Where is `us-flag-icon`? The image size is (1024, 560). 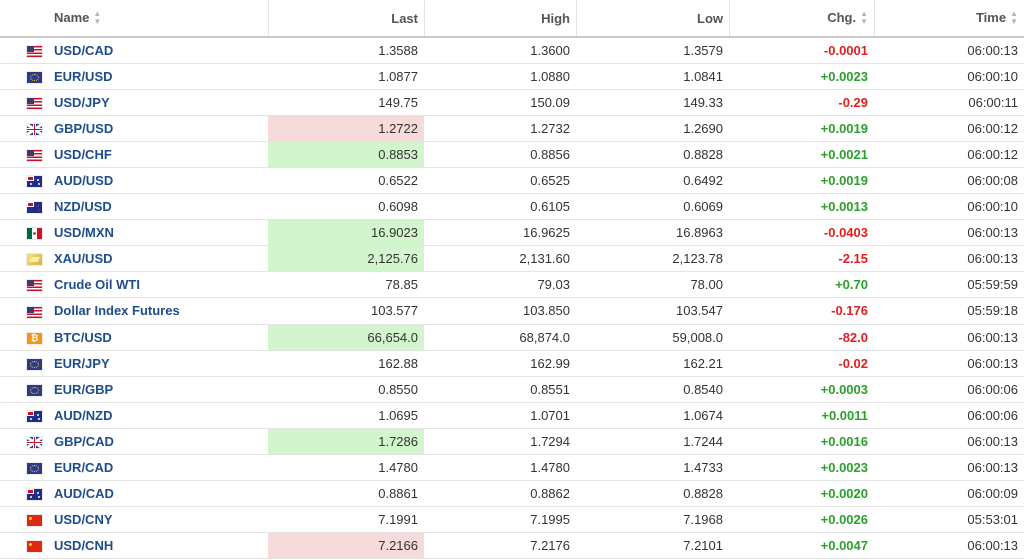 us-flag-icon is located at coordinates (34, 312).